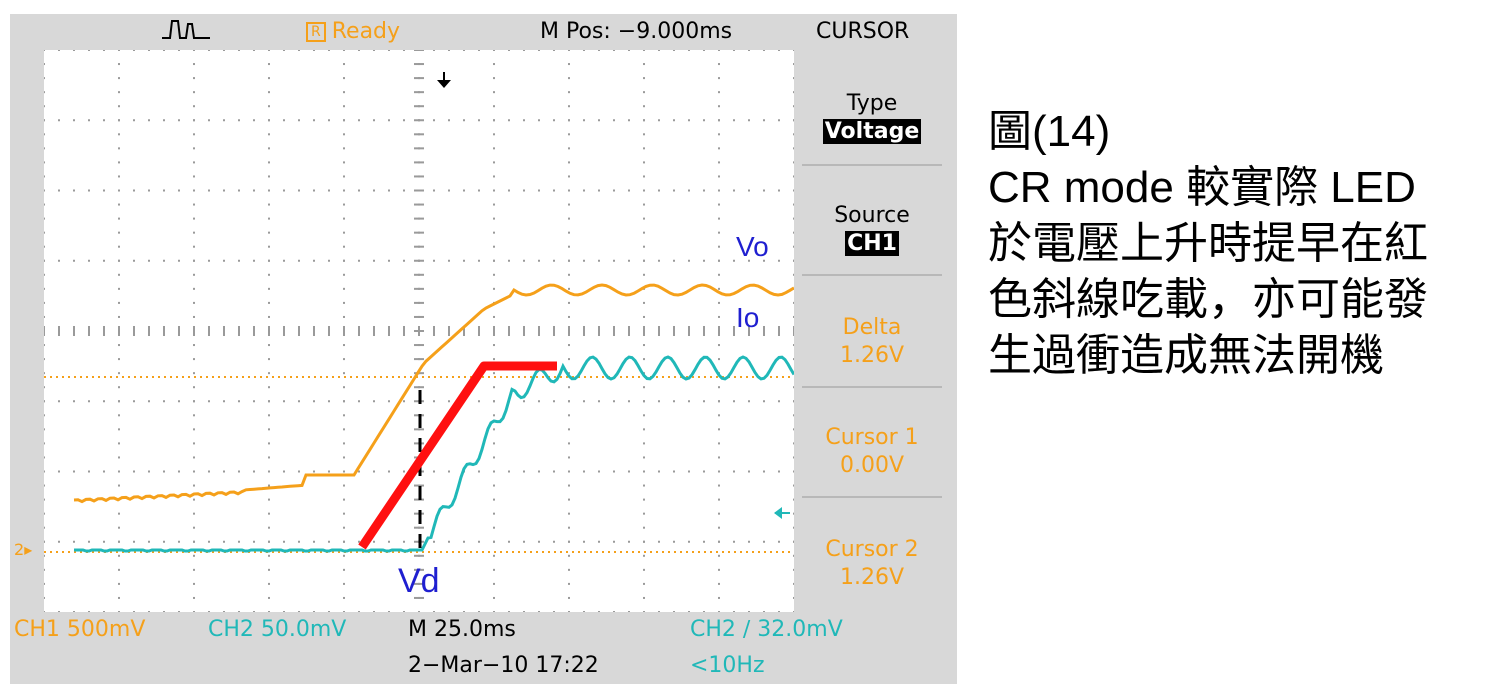  What do you see at coordinates (863, 31) in the screenshot?
I see `menu-title: CURSOR` at bounding box center [863, 31].